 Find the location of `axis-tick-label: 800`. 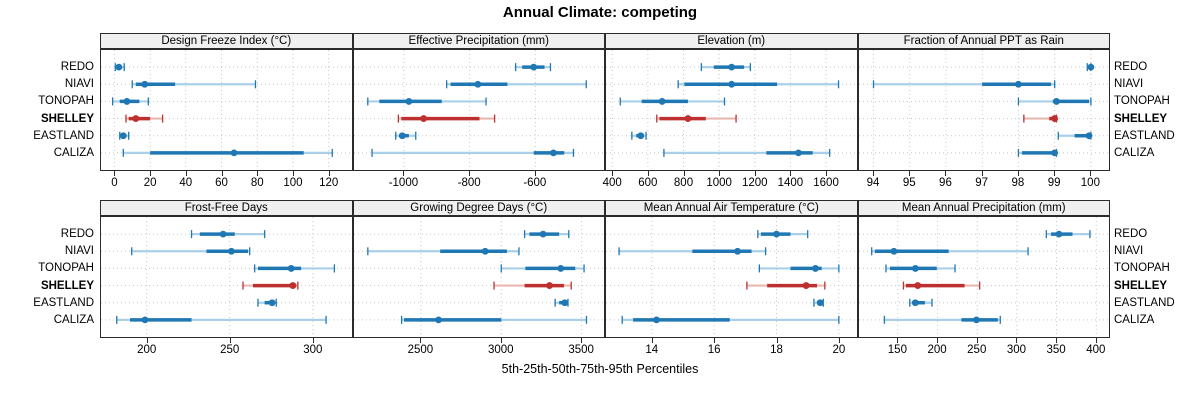

axis-tick-label: 800 is located at coordinates (683, 183).